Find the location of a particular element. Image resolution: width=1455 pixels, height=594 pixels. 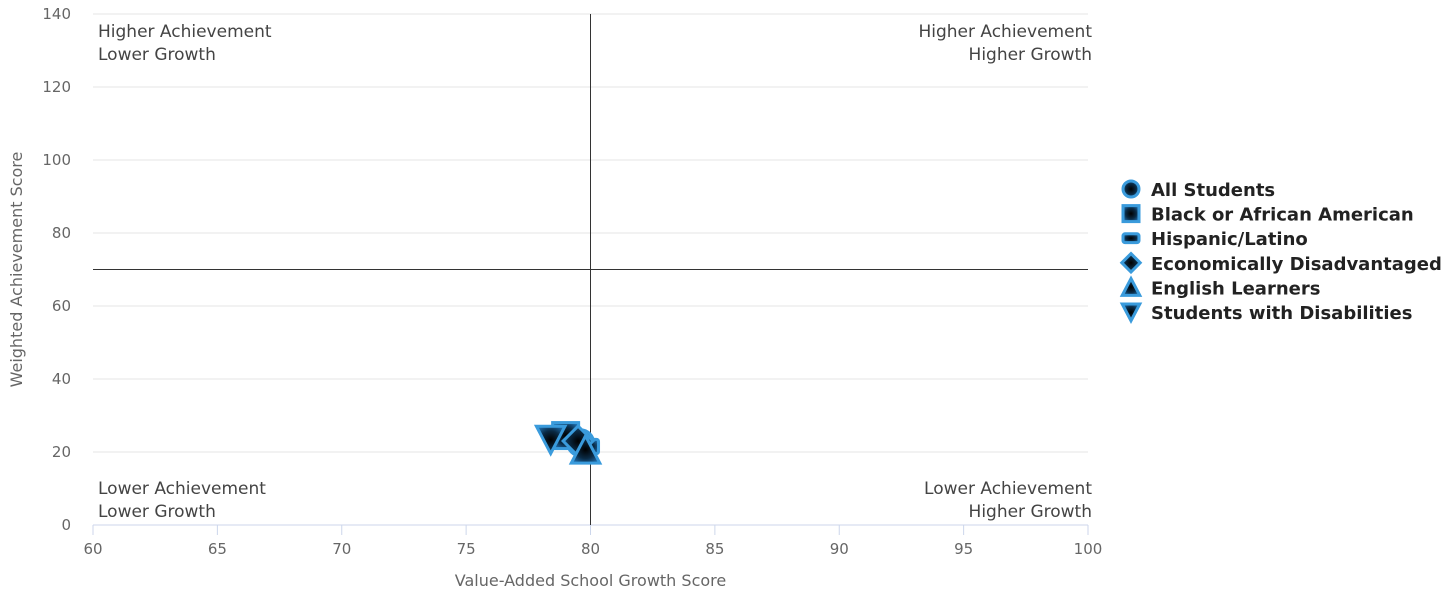

x-tick-label: 70 is located at coordinates (341, 549).